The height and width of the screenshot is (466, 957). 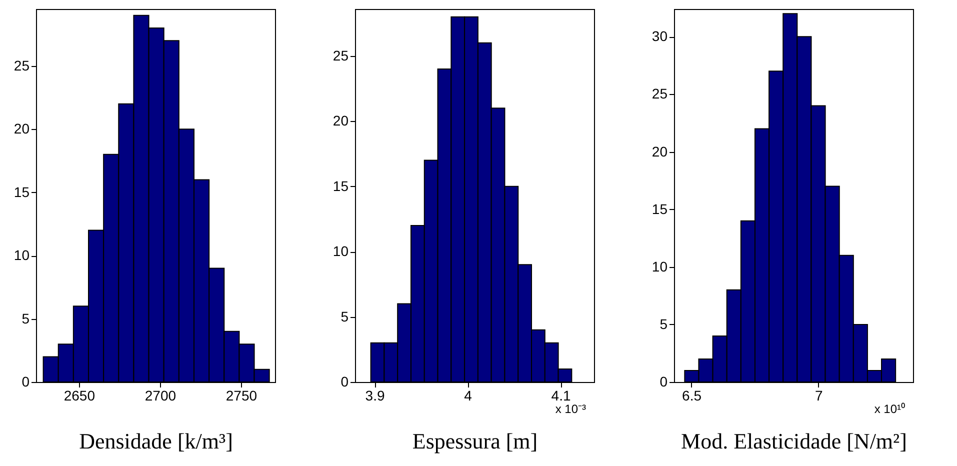 What do you see at coordinates (156, 441) in the screenshot?
I see `x-axis-title: Densidade [k/m³]` at bounding box center [156, 441].